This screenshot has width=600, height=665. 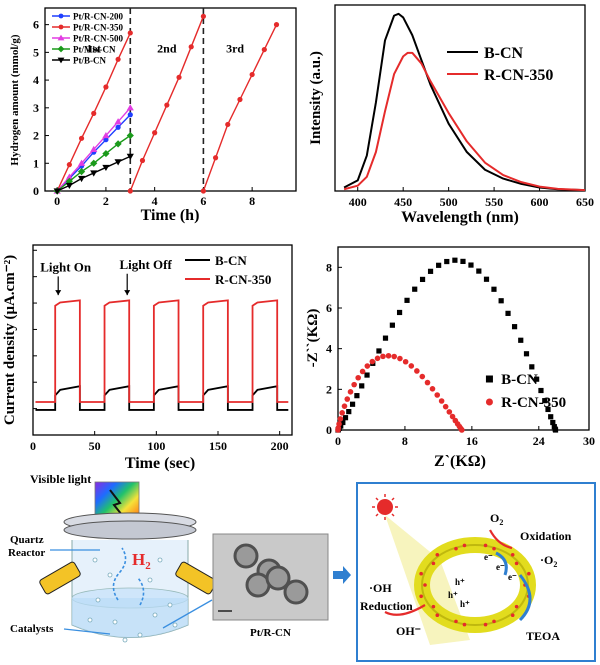 I want to click on legend-label: Pt/Mix-CN, so click(x=94, y=50).